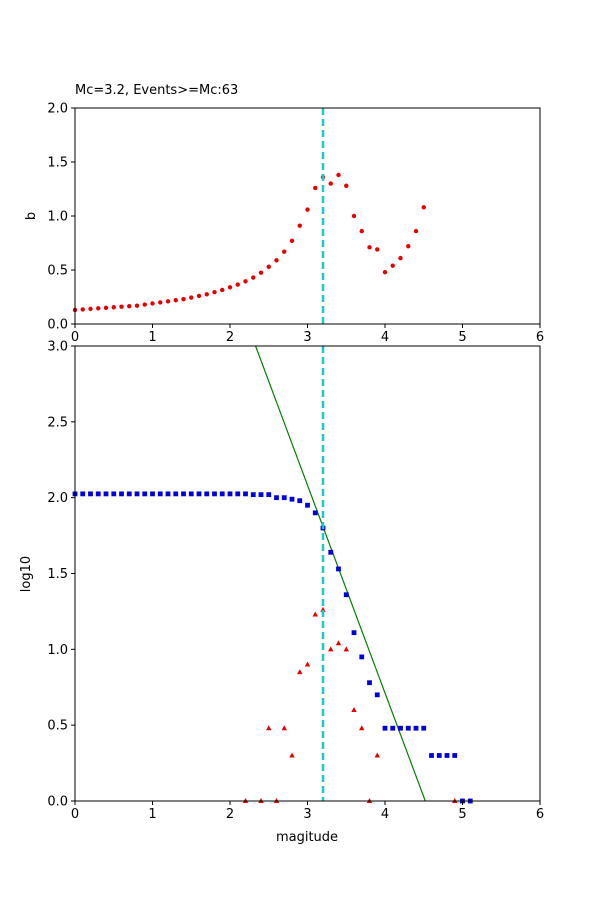  Describe the element at coordinates (57, 422) in the screenshot. I see `bottom-y-tick-label: 2.5` at that location.